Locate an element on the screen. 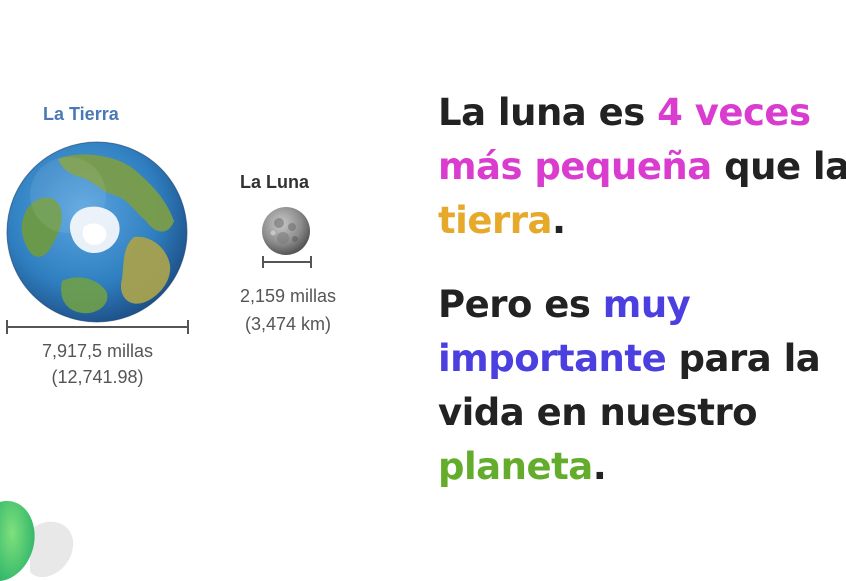  moon-size-text: 2,159 millas (3,474 km) is located at coordinates (288, 310).